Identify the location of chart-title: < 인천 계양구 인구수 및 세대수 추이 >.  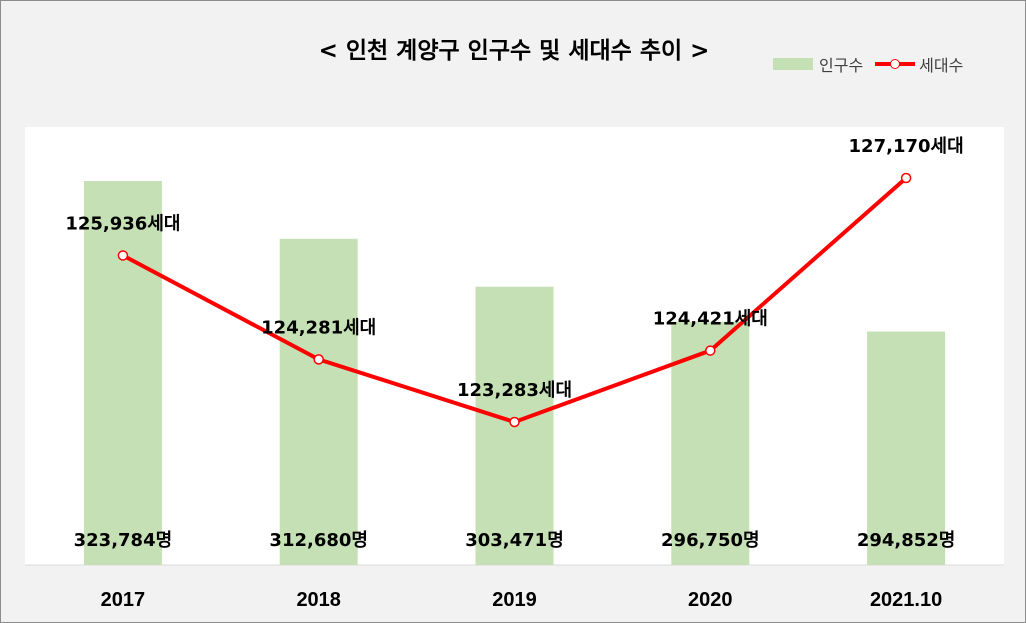
(514, 51).